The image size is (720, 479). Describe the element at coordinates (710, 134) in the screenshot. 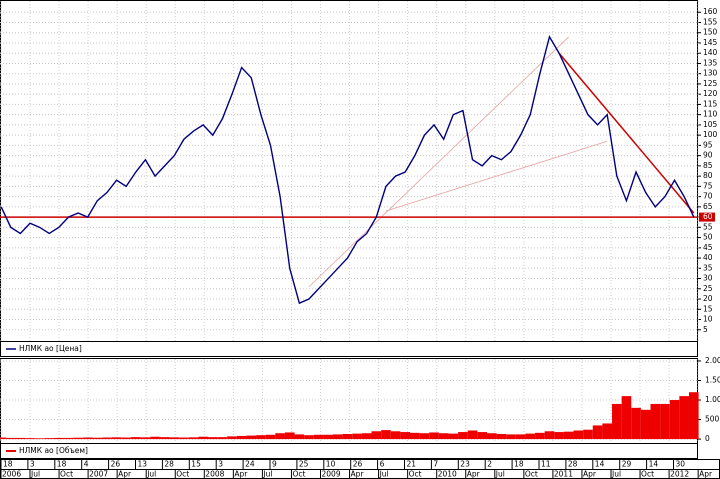

I see `y-tick-label: 100` at that location.